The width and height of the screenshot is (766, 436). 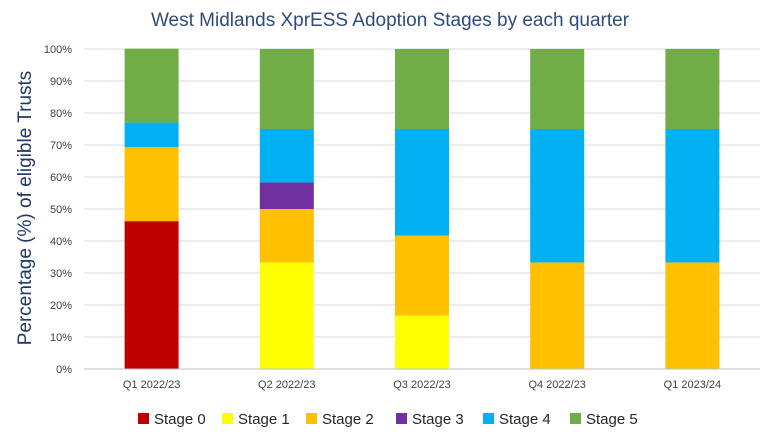 What do you see at coordinates (438, 419) in the screenshot?
I see `legend-label: Stage 3` at bounding box center [438, 419].